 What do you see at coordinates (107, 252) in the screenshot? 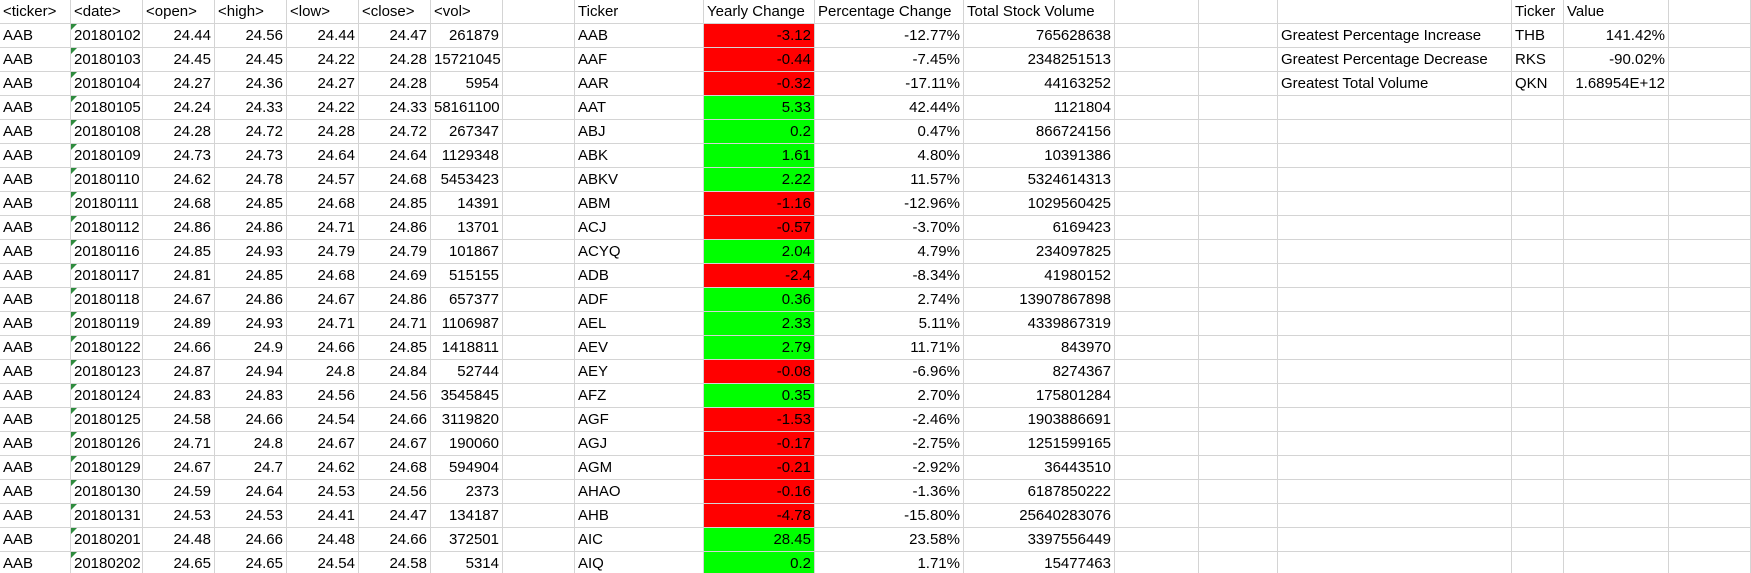
I see `raw-cell: 20180116` at bounding box center [107, 252].